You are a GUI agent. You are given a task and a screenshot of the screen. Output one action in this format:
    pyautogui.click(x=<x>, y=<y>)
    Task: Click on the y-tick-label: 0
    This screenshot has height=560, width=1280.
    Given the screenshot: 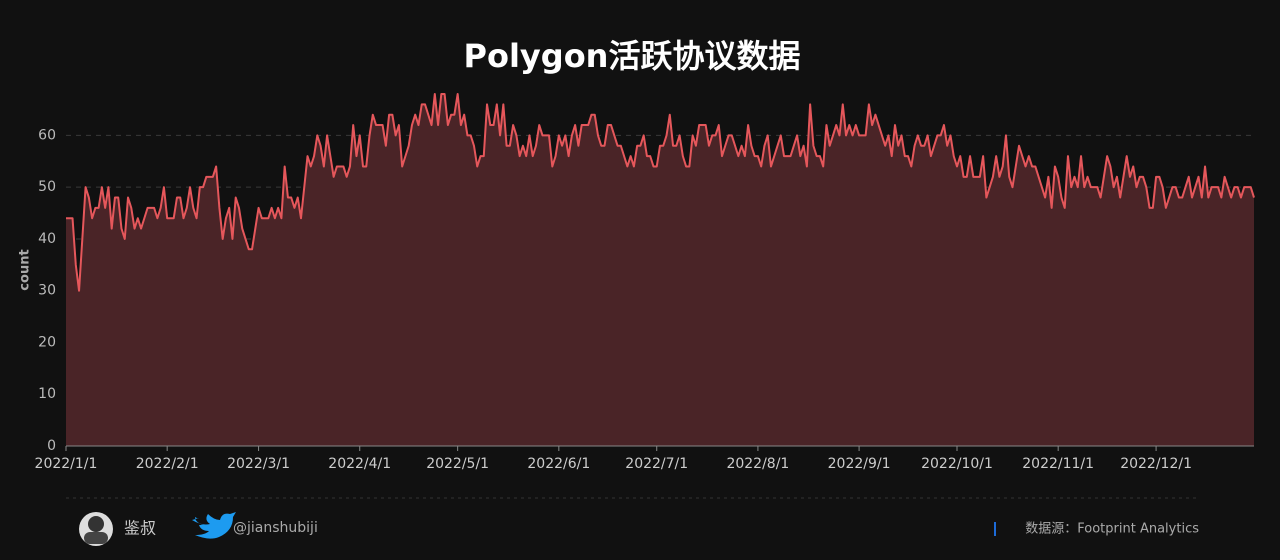 What is the action you would take?
    pyautogui.click(x=51, y=446)
    